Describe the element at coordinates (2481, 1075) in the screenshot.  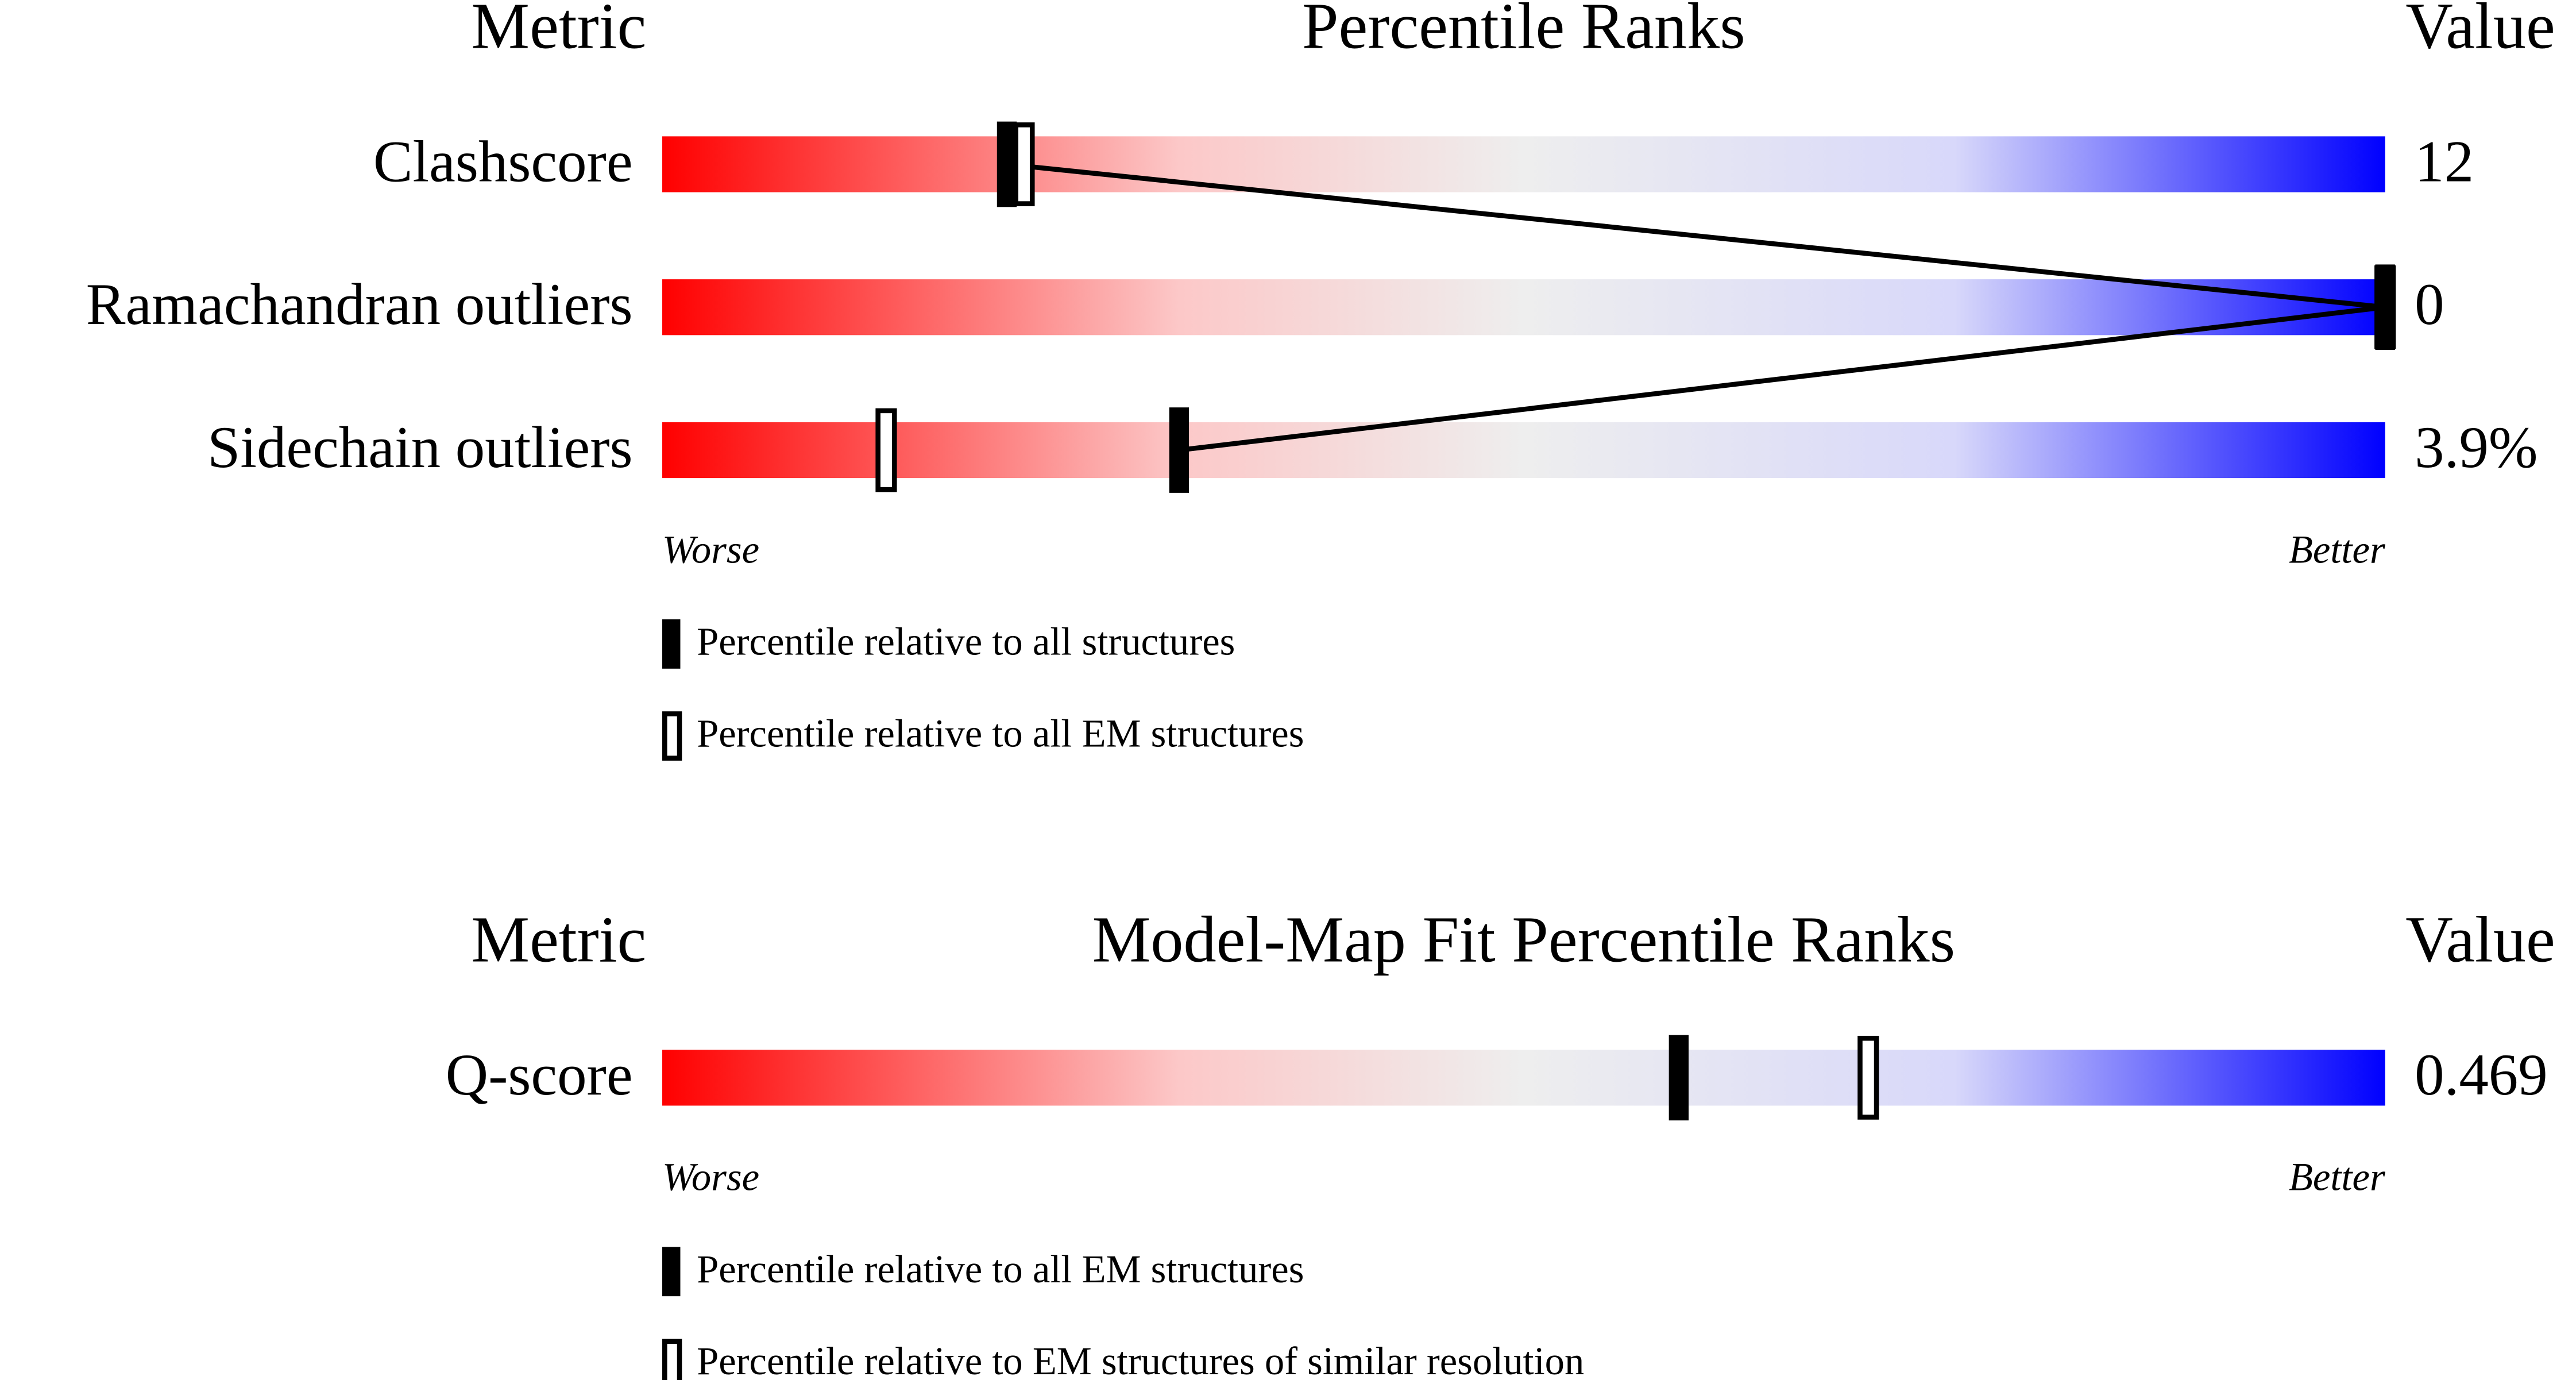
I see `metric-value: 0.469` at that location.